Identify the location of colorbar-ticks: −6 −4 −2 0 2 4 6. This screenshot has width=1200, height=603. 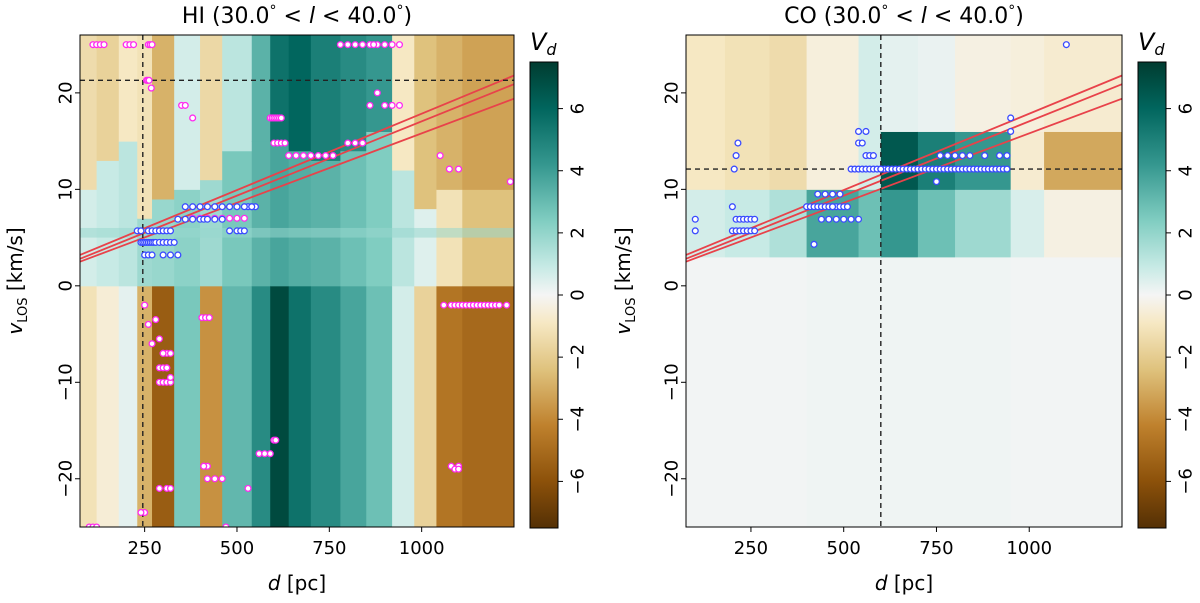
(1181, 299).